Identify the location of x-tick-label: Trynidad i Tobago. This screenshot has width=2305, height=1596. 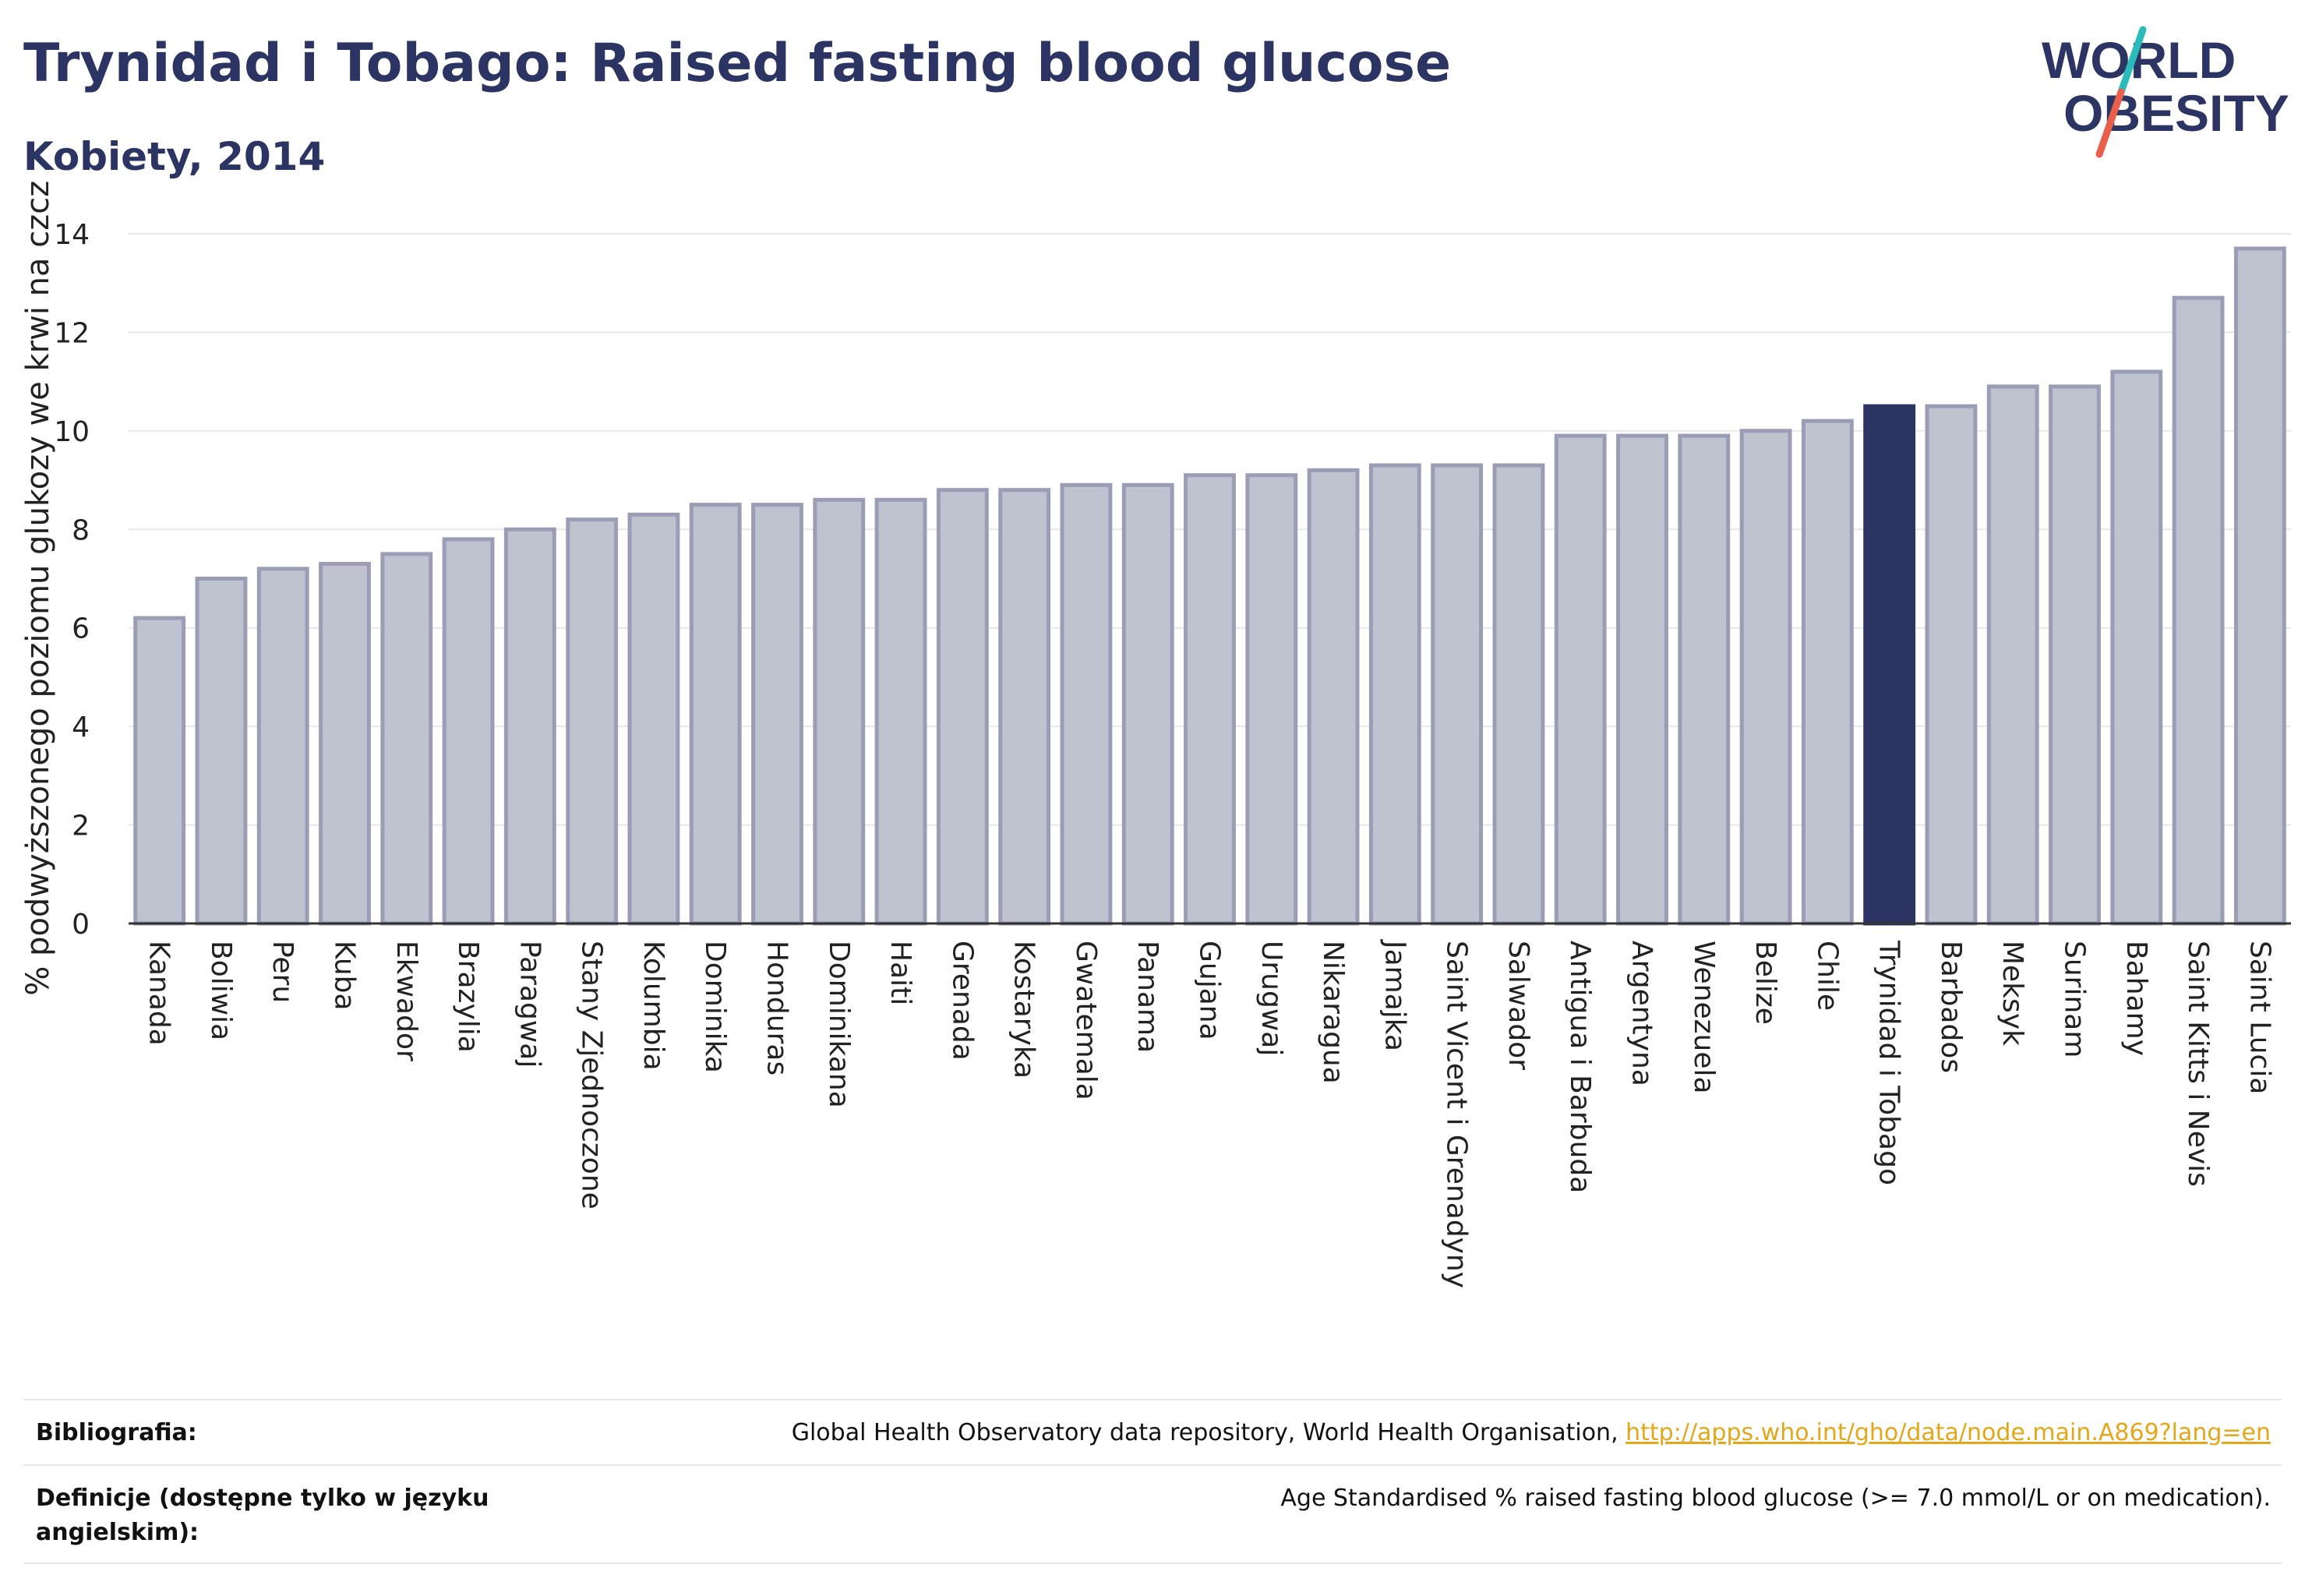
(1889, 1062).